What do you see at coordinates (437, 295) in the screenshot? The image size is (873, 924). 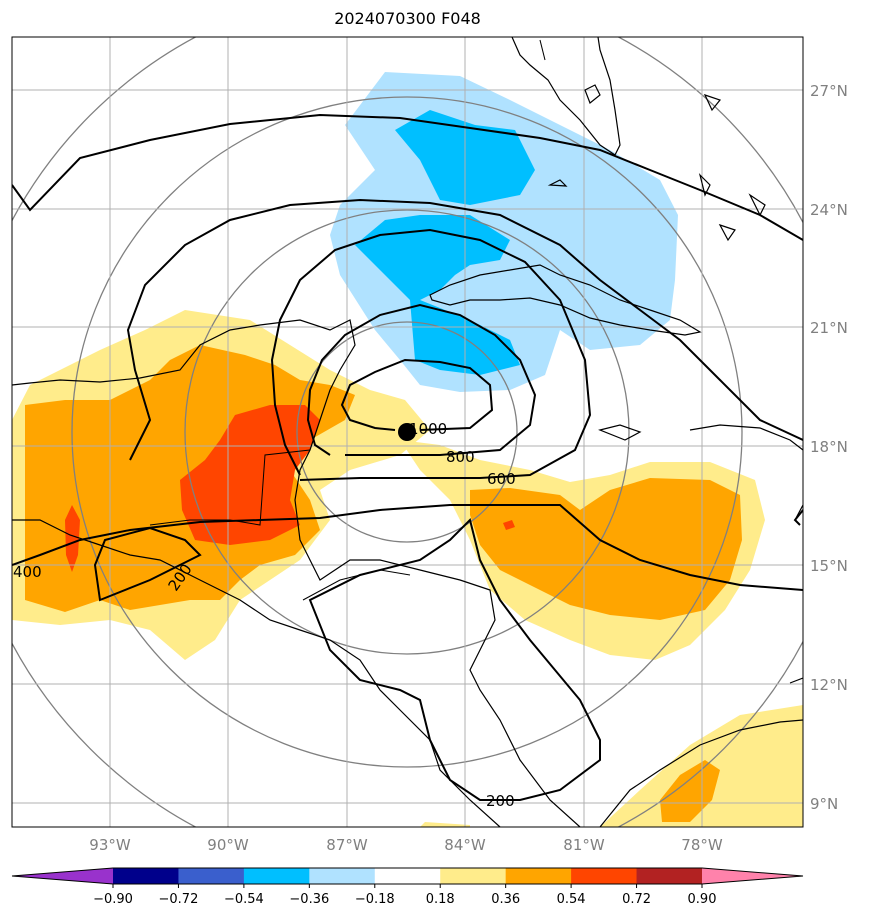 I see `negative-core-south` at bounding box center [437, 295].